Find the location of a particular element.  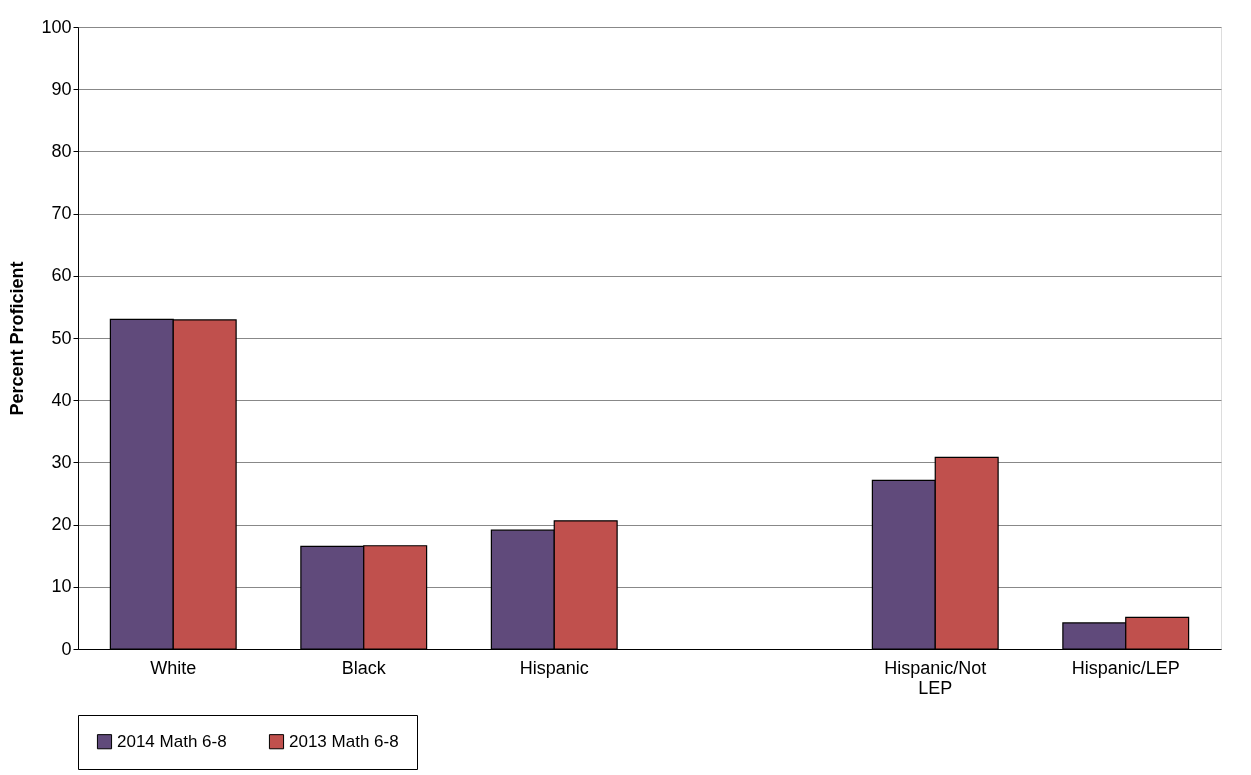

y-tick-label: 100 is located at coordinates (56, 26).